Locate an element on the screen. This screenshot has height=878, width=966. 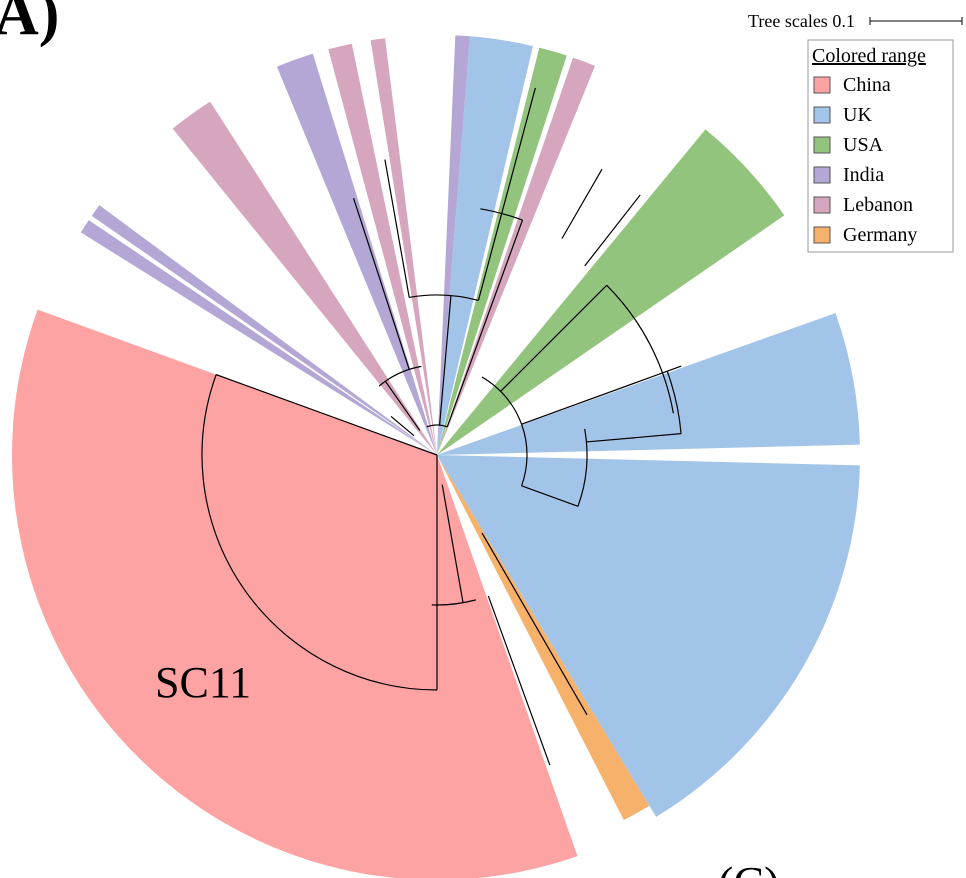
legend-label: China is located at coordinates (867, 85).